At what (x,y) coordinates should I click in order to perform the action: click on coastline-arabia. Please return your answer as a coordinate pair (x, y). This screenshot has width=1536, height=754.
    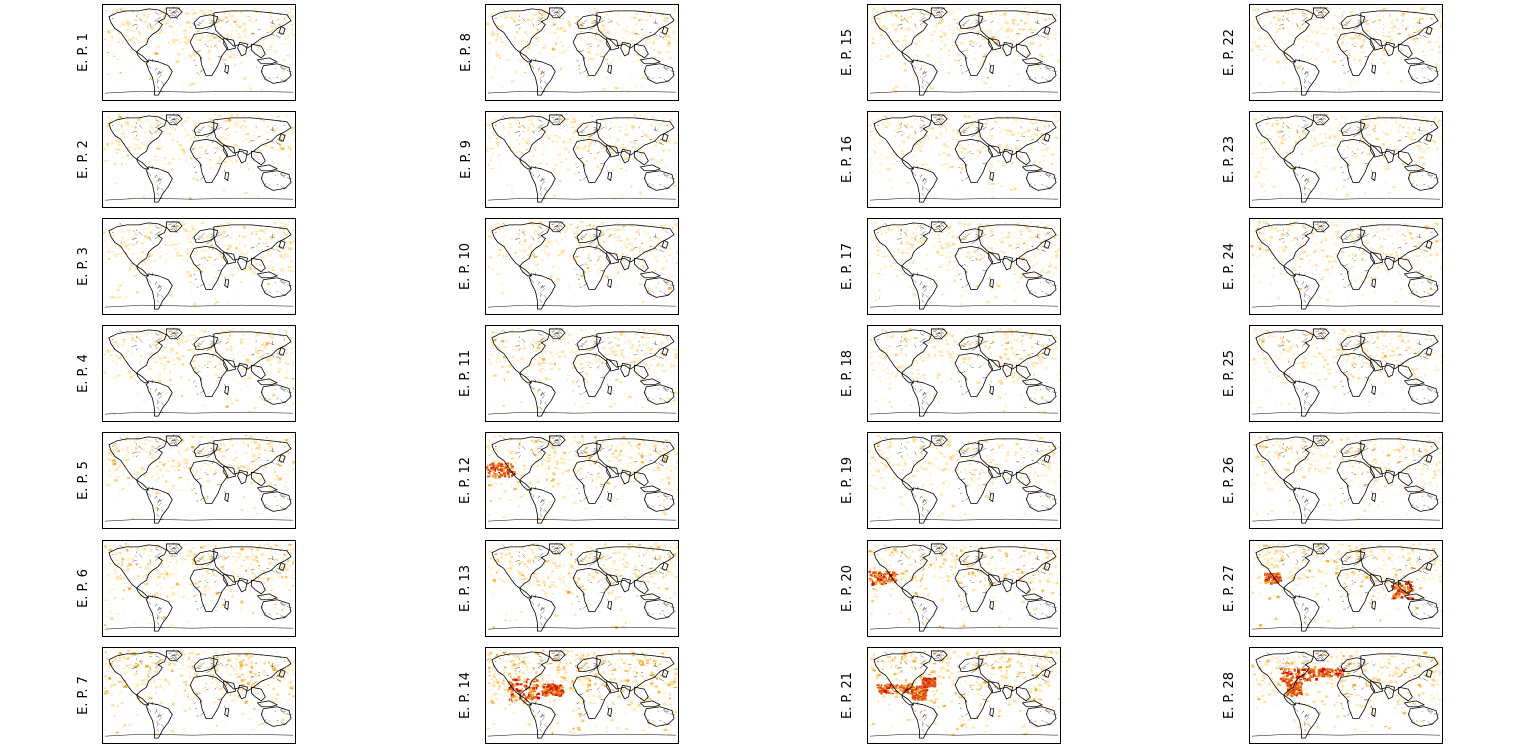
    Looking at the image, I should click on (230, 44).